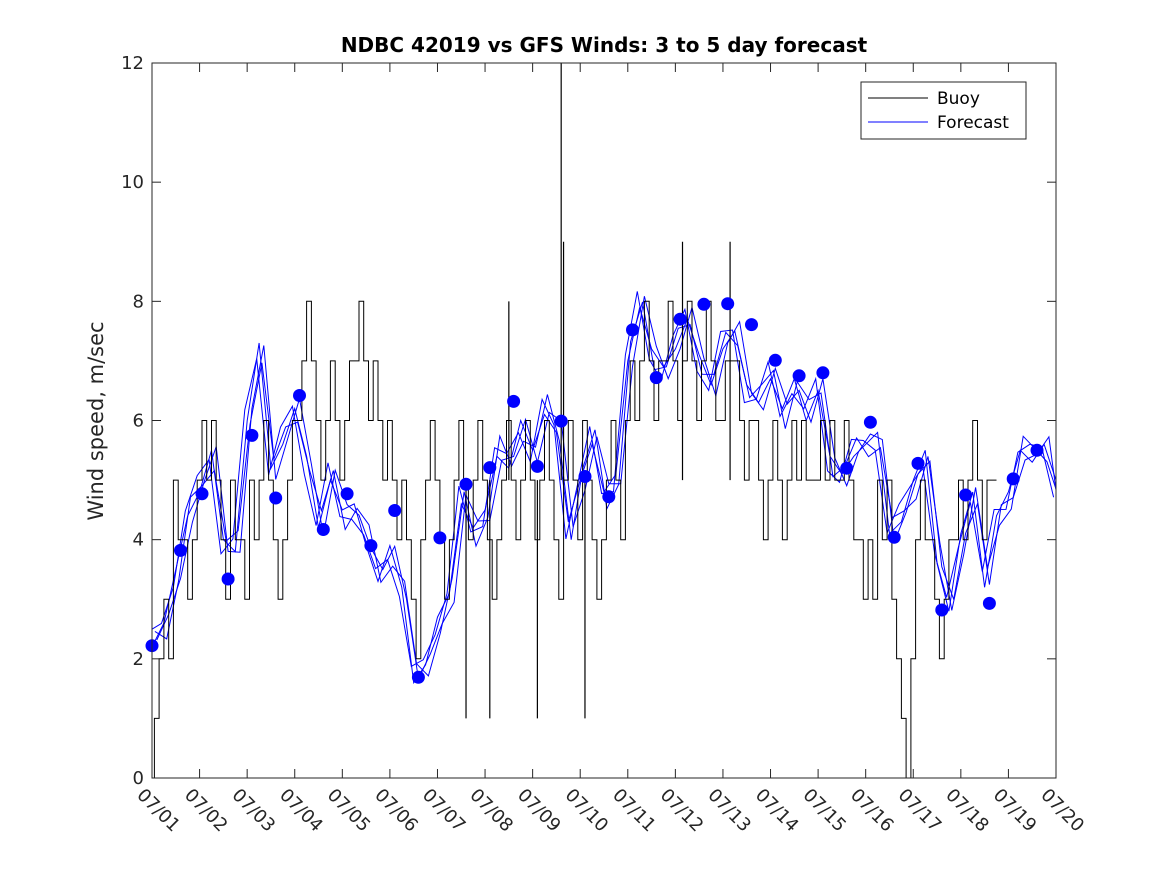 The height and width of the screenshot is (875, 1167). I want to click on y-tick-label: 4, so click(138, 540).